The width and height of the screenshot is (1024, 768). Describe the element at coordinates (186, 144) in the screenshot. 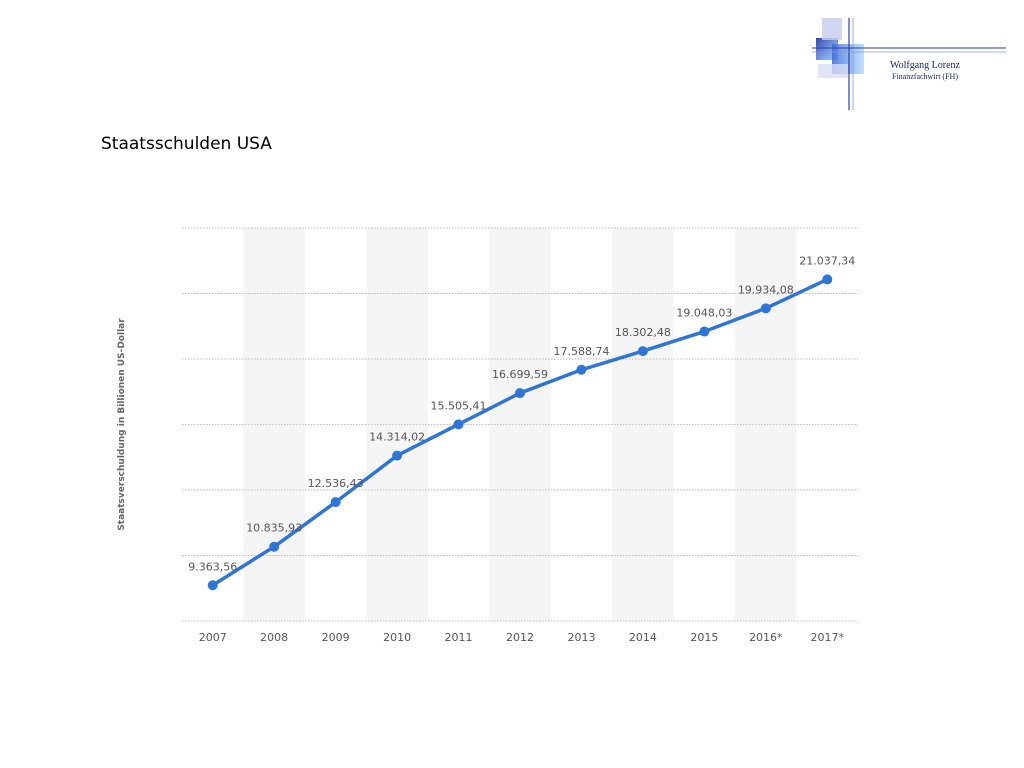

I see `slide-title: Staatsschulden USA` at that location.